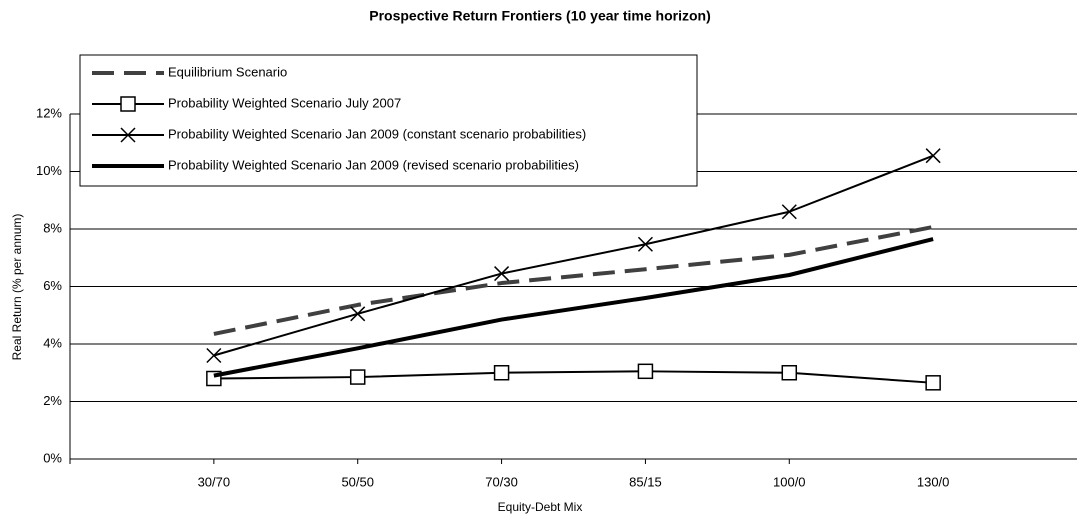 This screenshot has height=522, width=1077. What do you see at coordinates (49, 170) in the screenshot?
I see `y-tick-label: 10%` at bounding box center [49, 170].